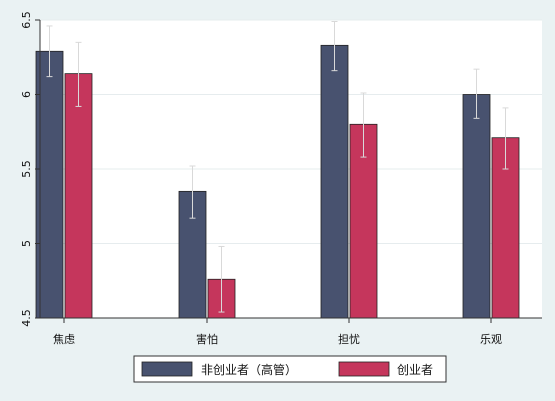 This screenshot has height=401, width=555. Describe the element at coordinates (349, 339) in the screenshot. I see `x-tick-label-担忧: 担忧` at that location.